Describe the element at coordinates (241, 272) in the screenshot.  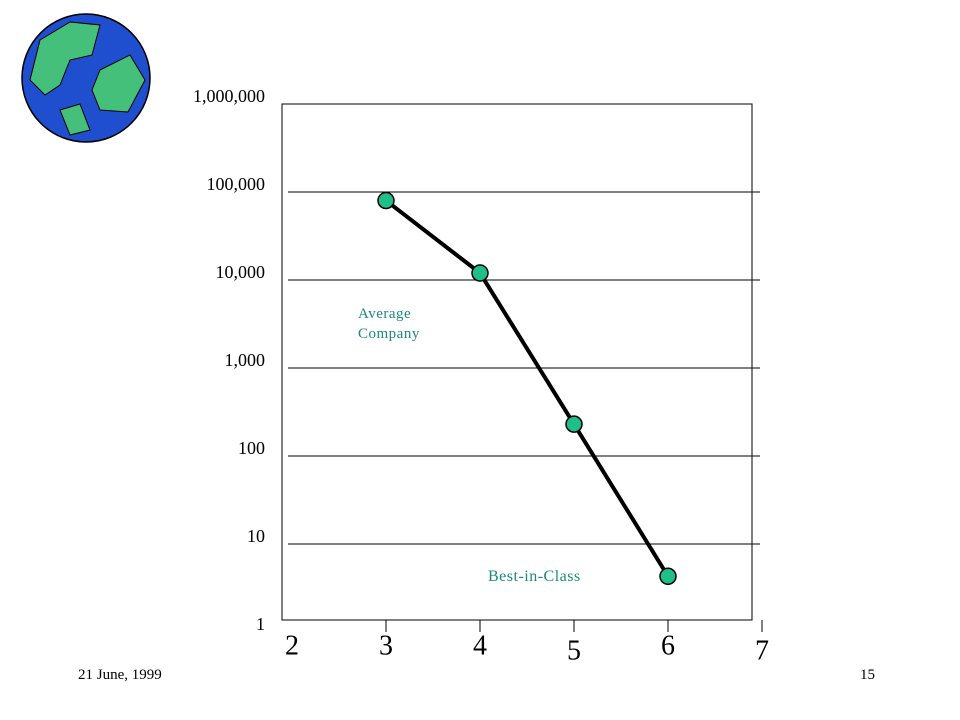
I see `y-tick-label: 10,000` at that location.